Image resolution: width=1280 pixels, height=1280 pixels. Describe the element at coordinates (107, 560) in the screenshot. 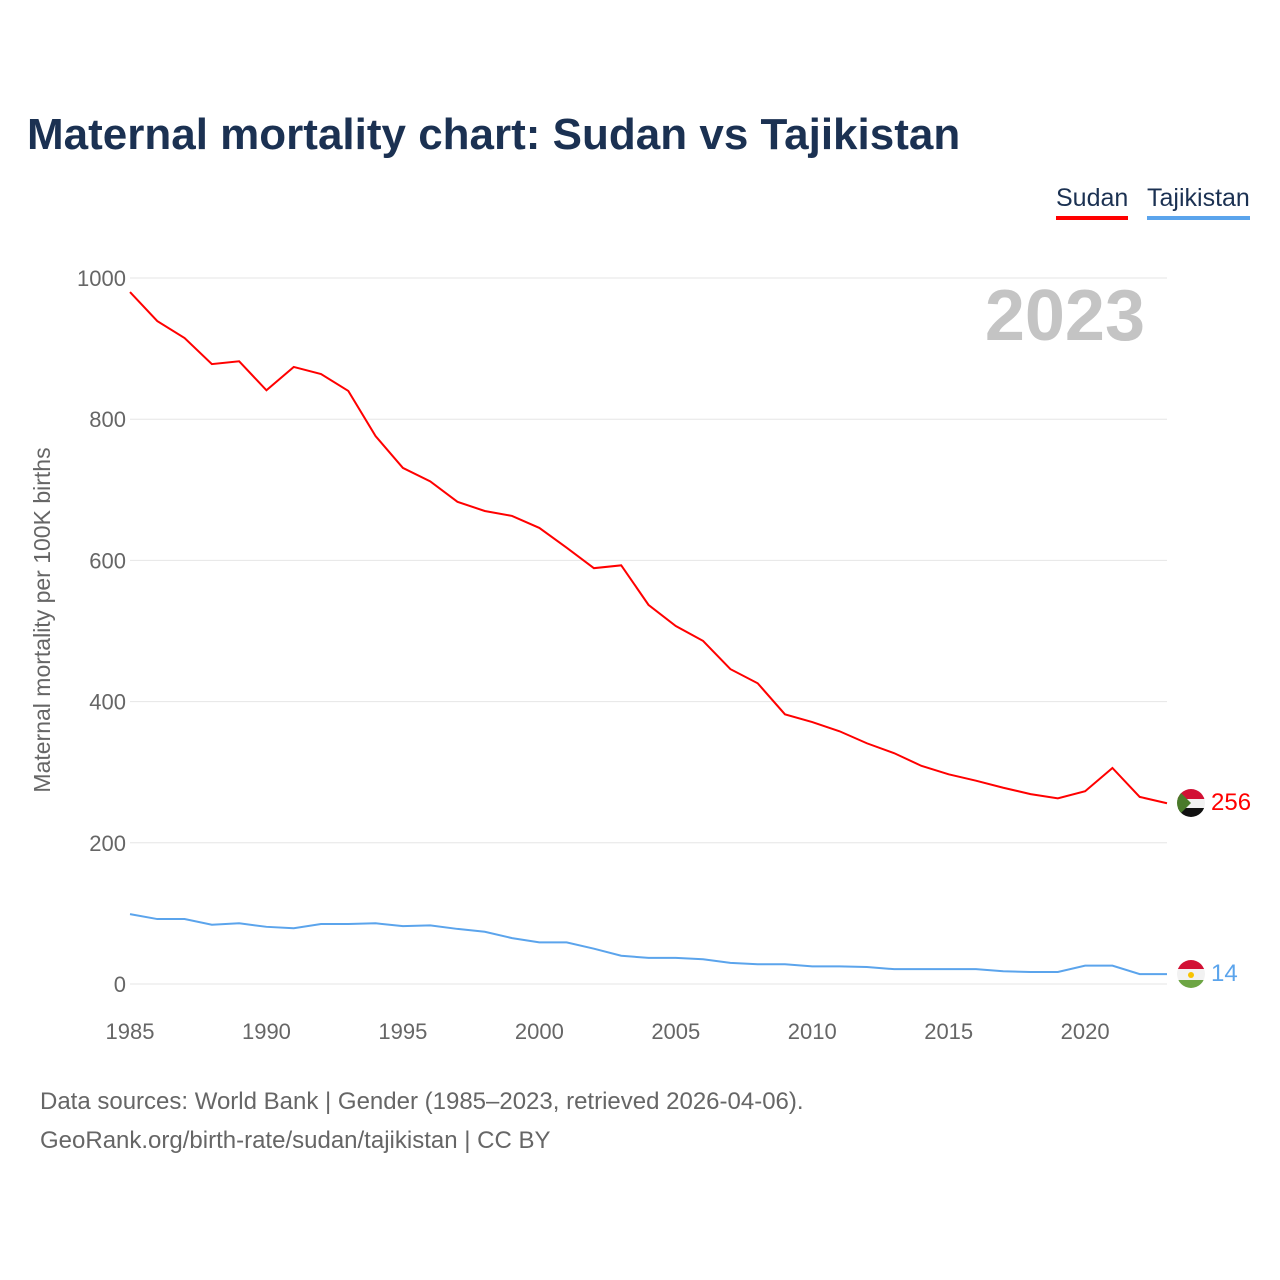

I see `y-tick-label: 600` at that location.